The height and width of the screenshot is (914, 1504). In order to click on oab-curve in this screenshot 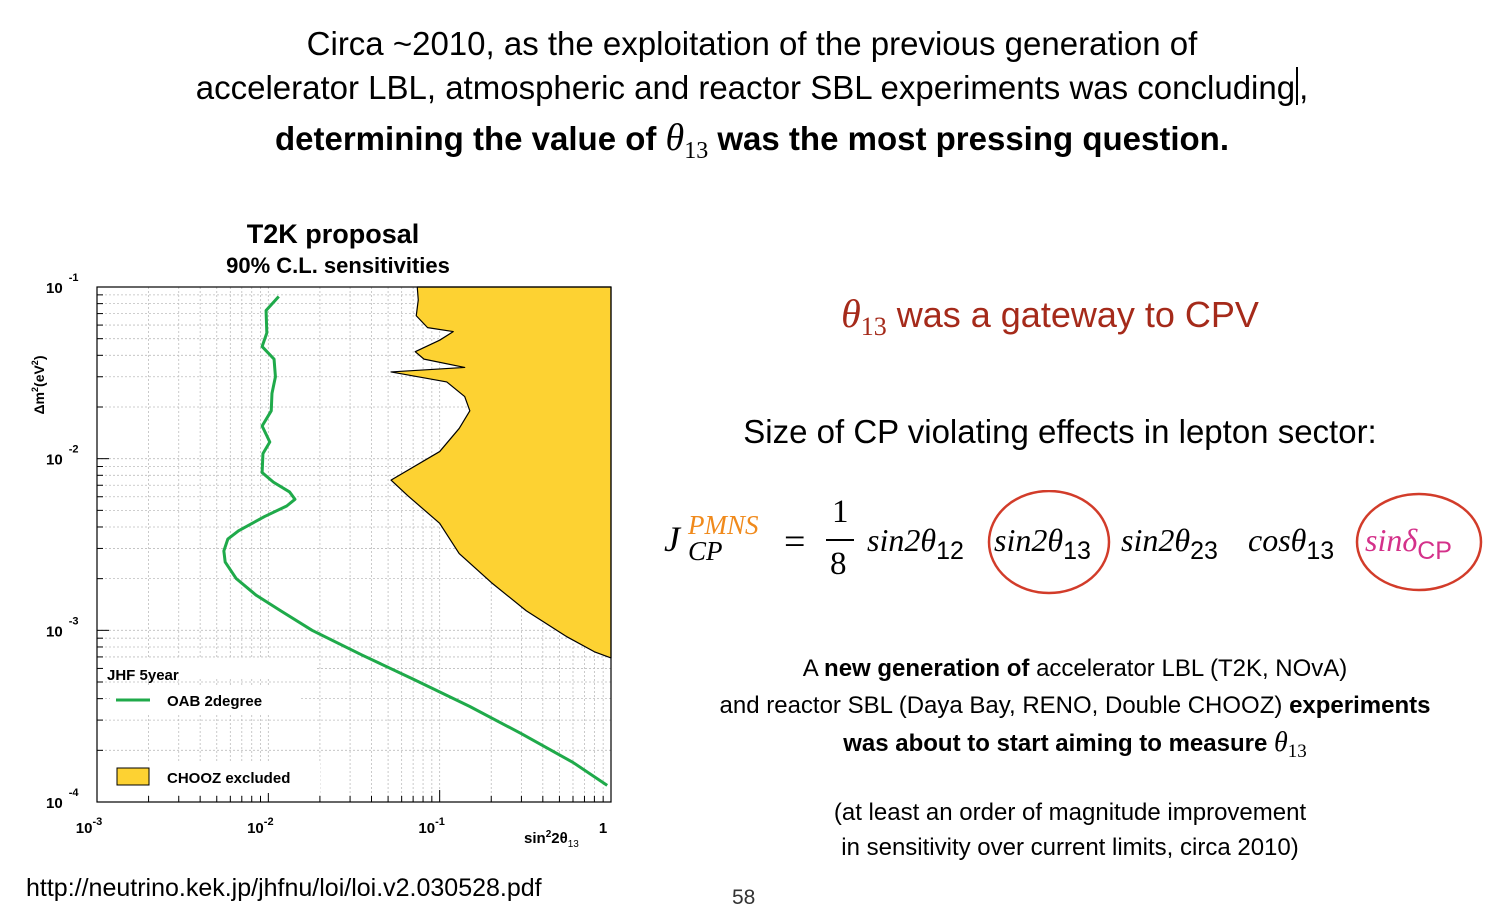, I will do `click(415, 541)`.